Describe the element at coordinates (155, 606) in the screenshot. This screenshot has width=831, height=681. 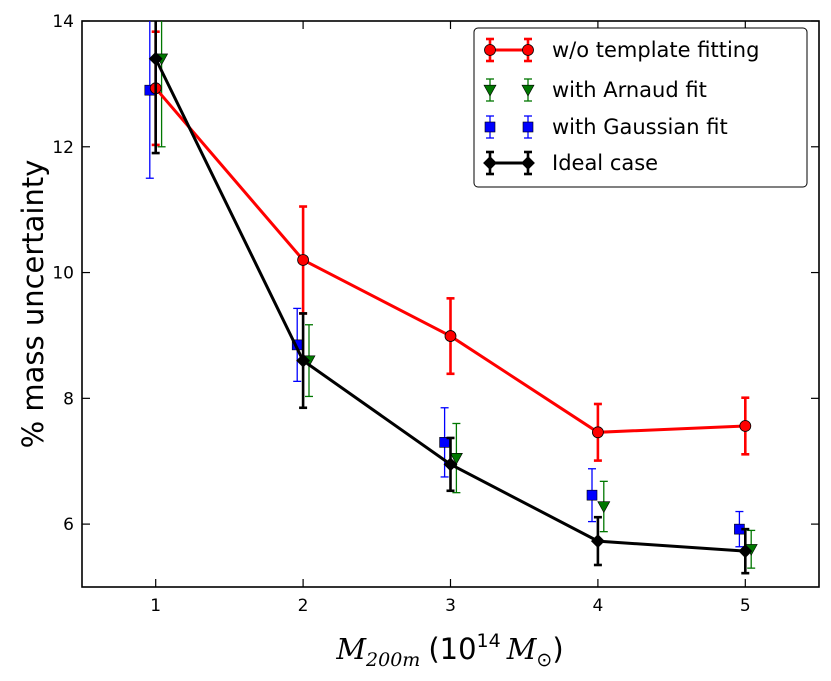
I see `x-tick-label: 1` at that location.